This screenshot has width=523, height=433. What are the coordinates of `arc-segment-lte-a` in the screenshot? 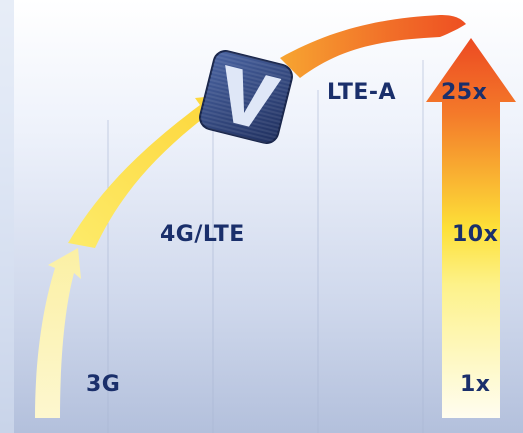 It's located at (373, 46).